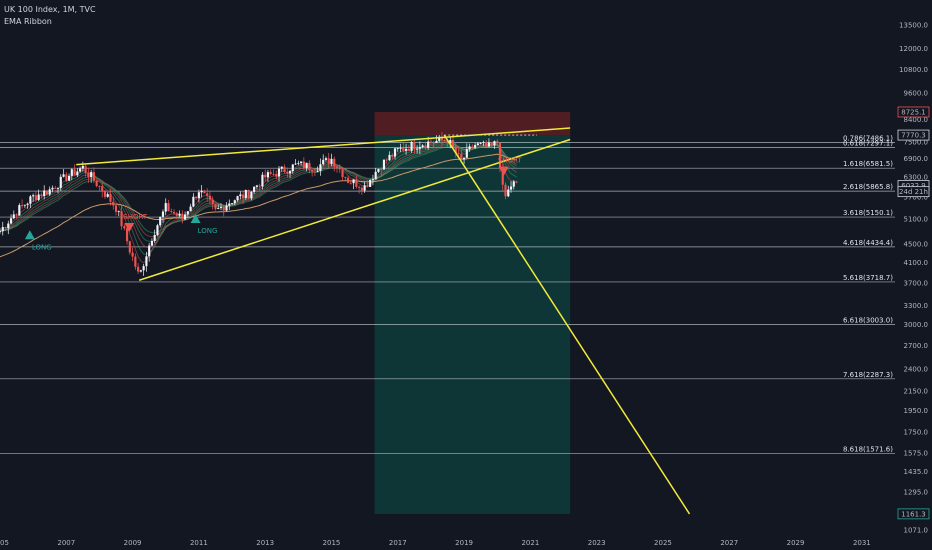 The width and height of the screenshot is (932, 550). What do you see at coordinates (265, 543) in the screenshot?
I see `x-tick-label: 2013` at bounding box center [265, 543].